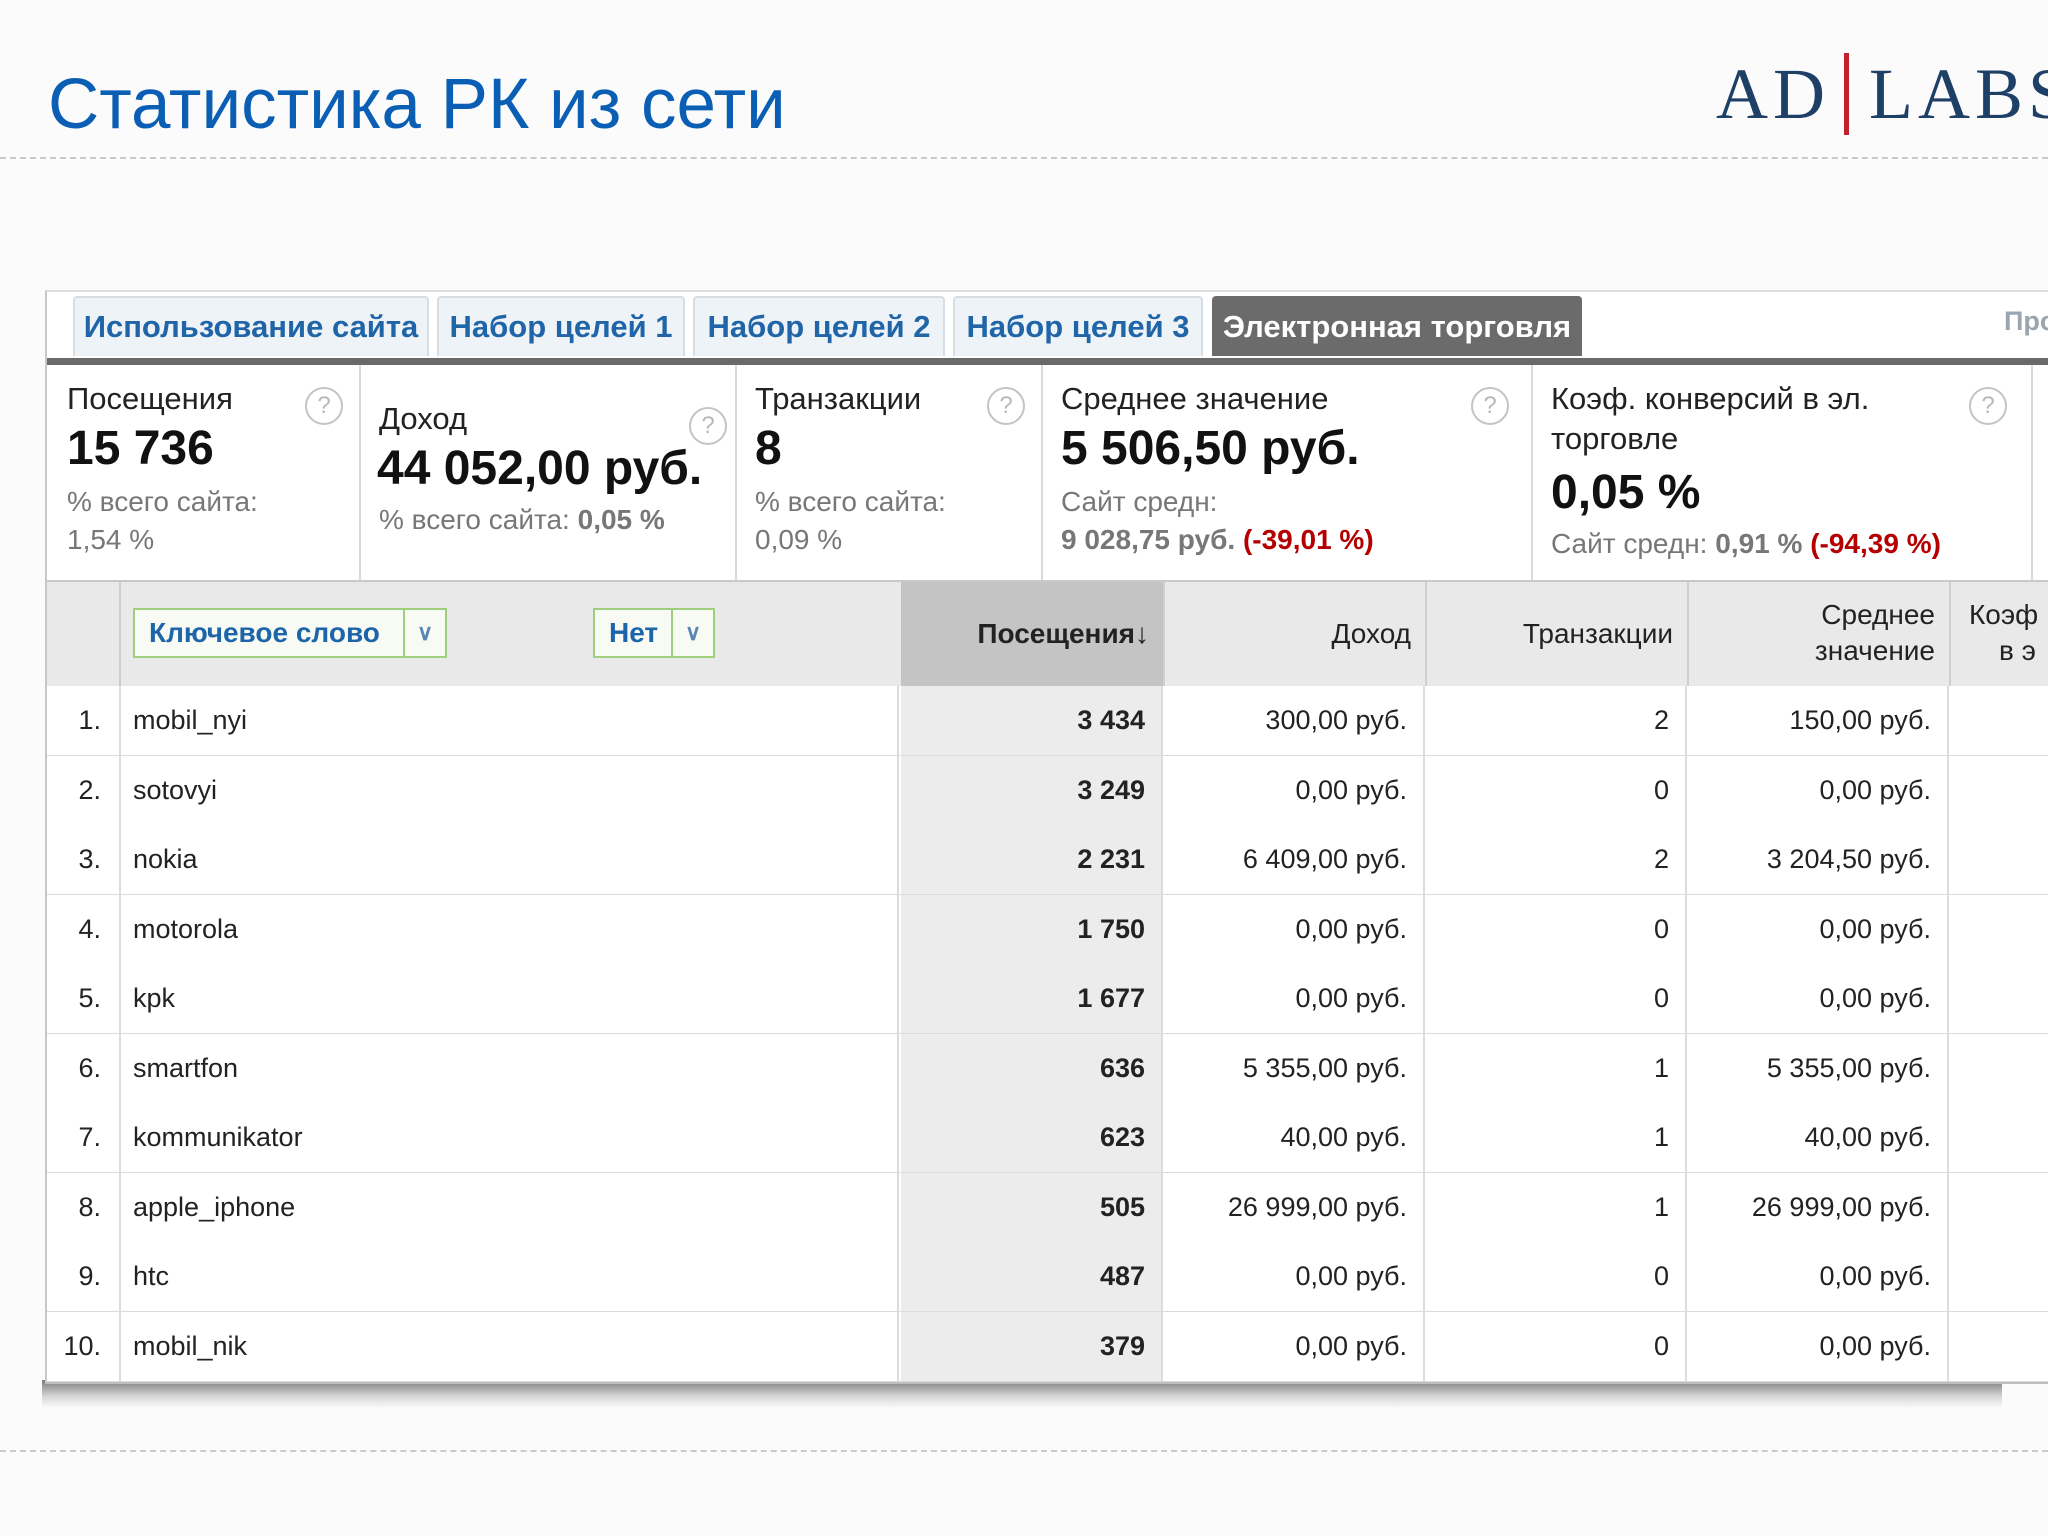 This screenshot has width=2048, height=1536. I want to click on row-visits: 3 249, so click(1032, 790).